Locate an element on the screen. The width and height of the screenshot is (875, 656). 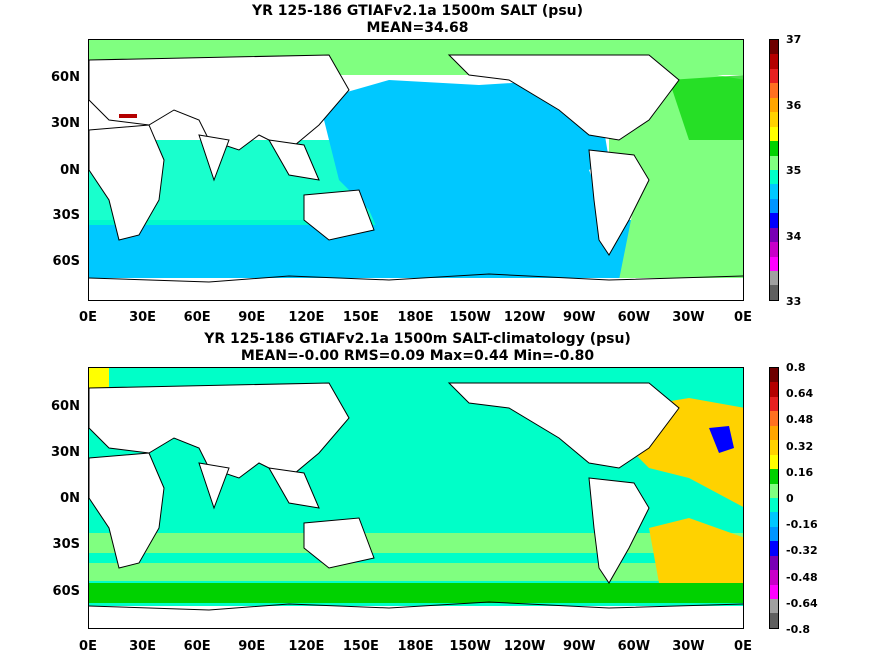
north-atlantic-region is located at coordinates (706, 107).